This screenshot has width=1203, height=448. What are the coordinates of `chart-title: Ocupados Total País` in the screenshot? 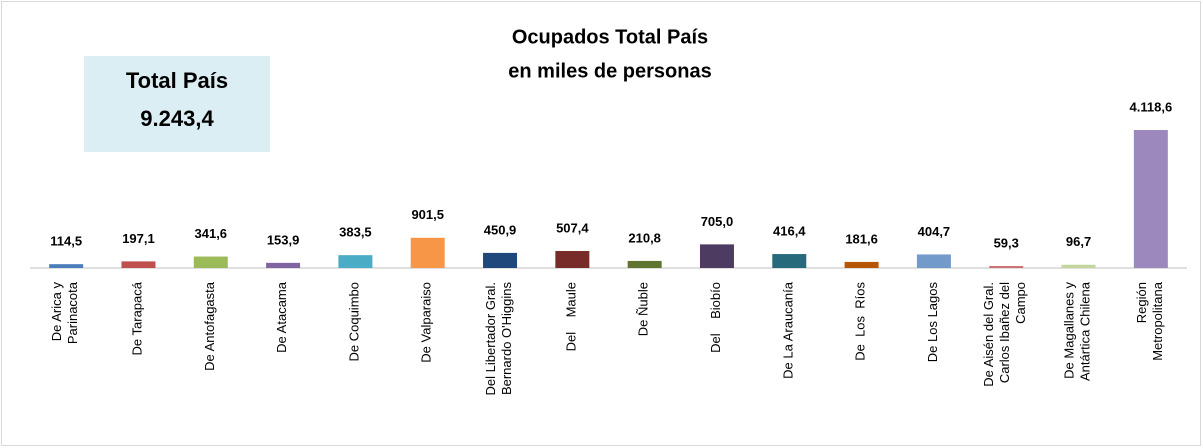 It's located at (610, 37).